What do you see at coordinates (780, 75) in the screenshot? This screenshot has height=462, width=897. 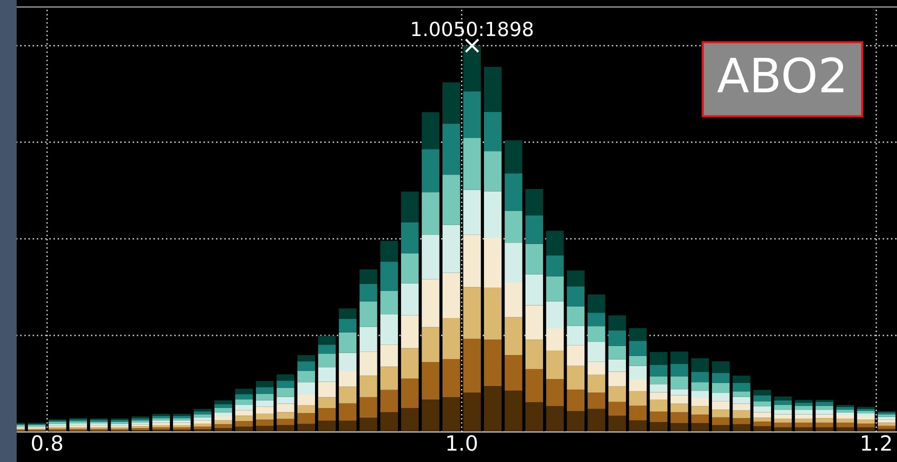 I see `chart-title: ABO2` at bounding box center [780, 75].